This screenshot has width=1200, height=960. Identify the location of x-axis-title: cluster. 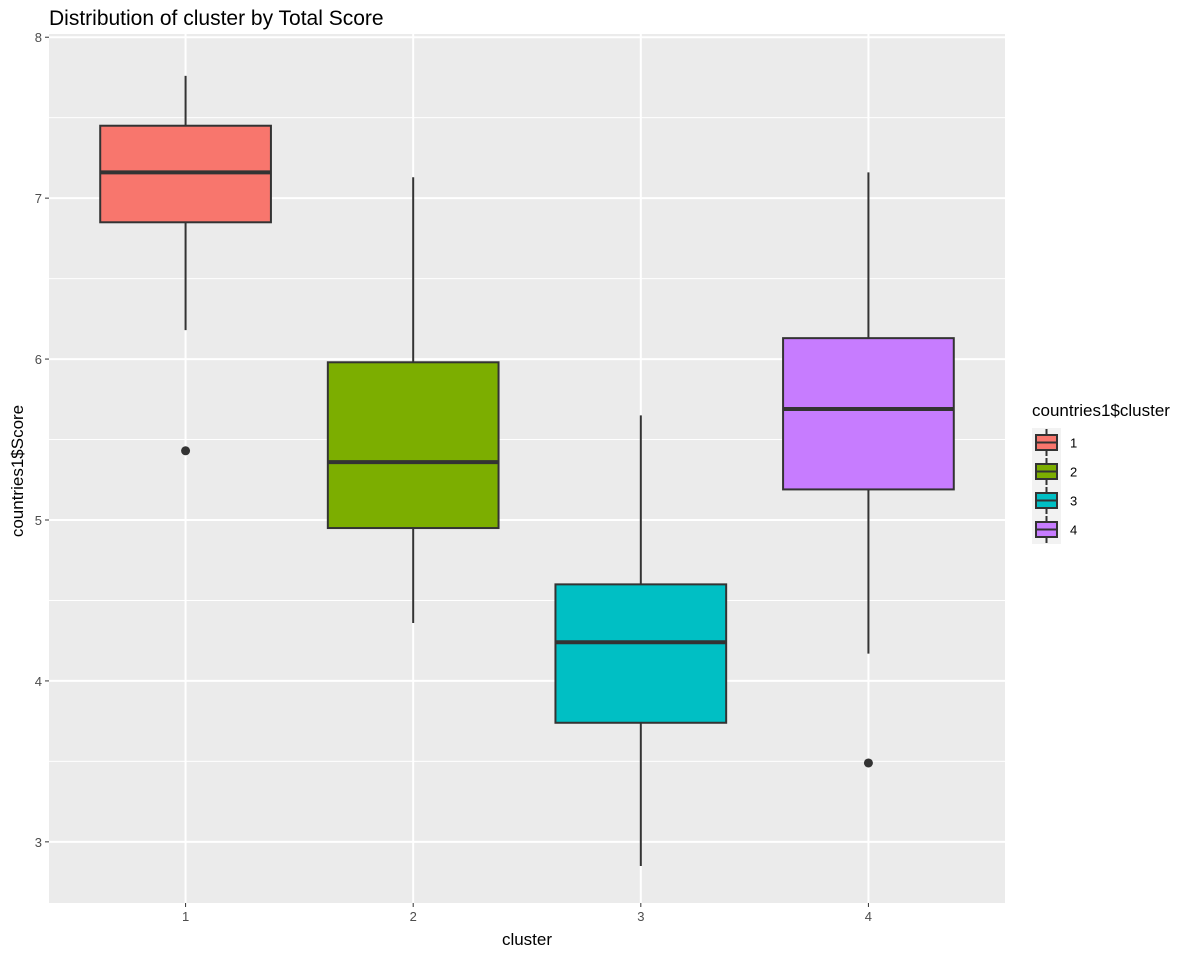
(527, 939).